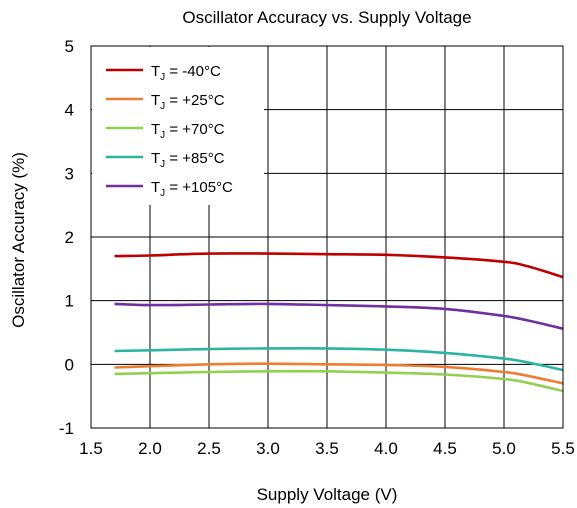 The width and height of the screenshot is (577, 508). I want to click on y-tick-label: 1, so click(69, 301).